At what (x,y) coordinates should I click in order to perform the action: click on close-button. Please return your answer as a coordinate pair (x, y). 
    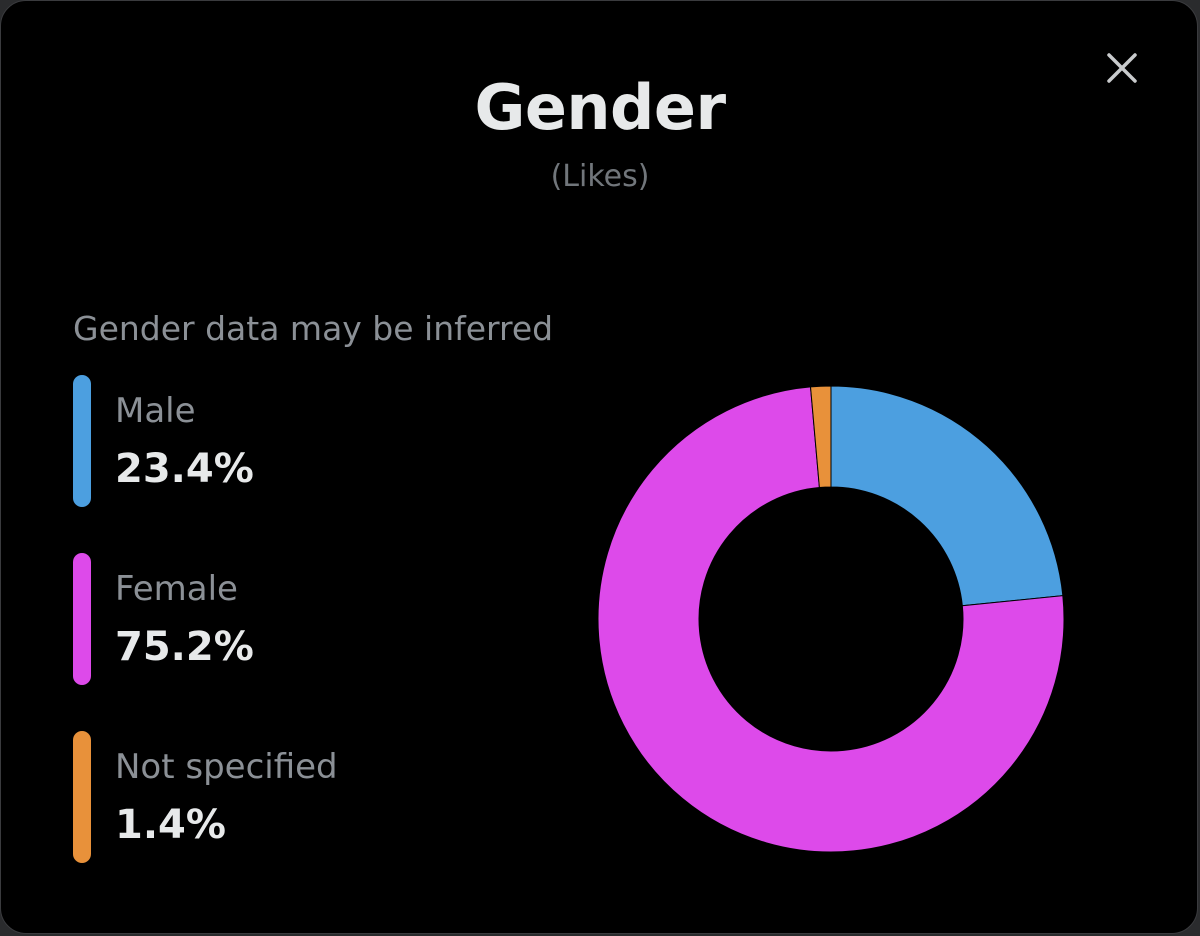
    Looking at the image, I should click on (1122, 68).